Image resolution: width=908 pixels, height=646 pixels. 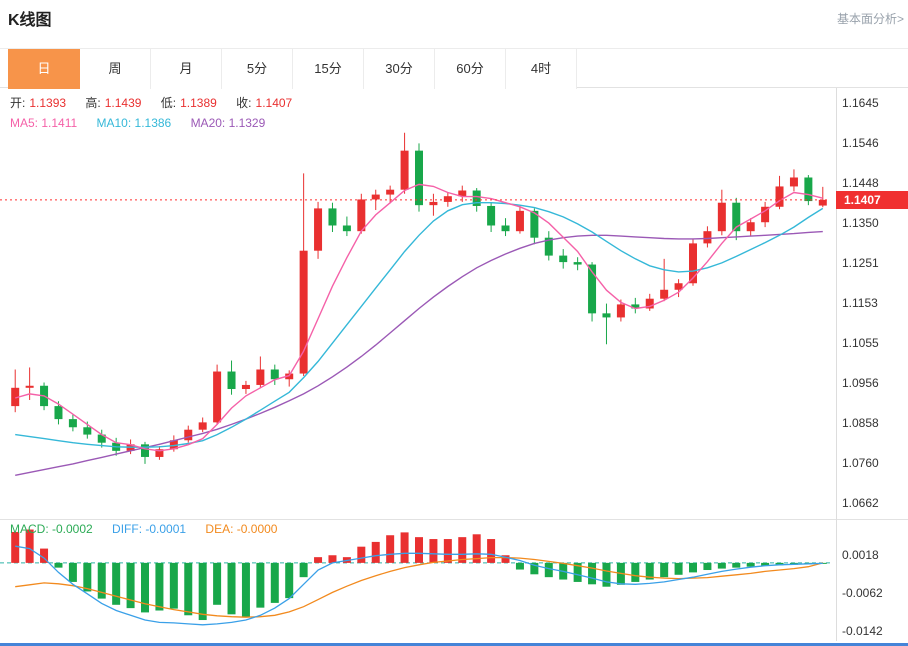 I want to click on tab-week: 周, so click(x=115, y=69).